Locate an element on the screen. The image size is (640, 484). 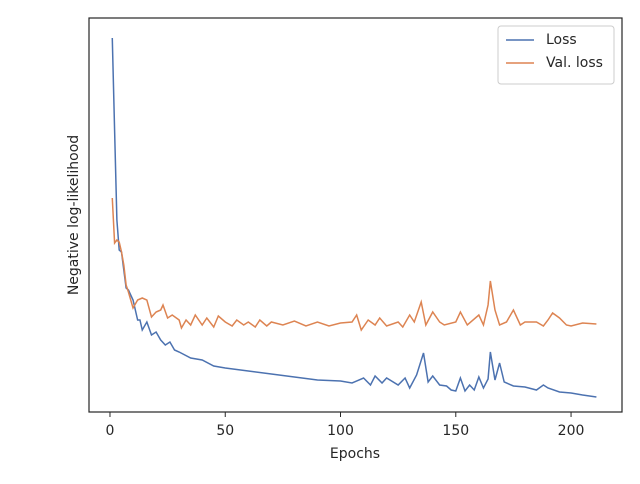
x-tick-label: 0 is located at coordinates (110, 431).